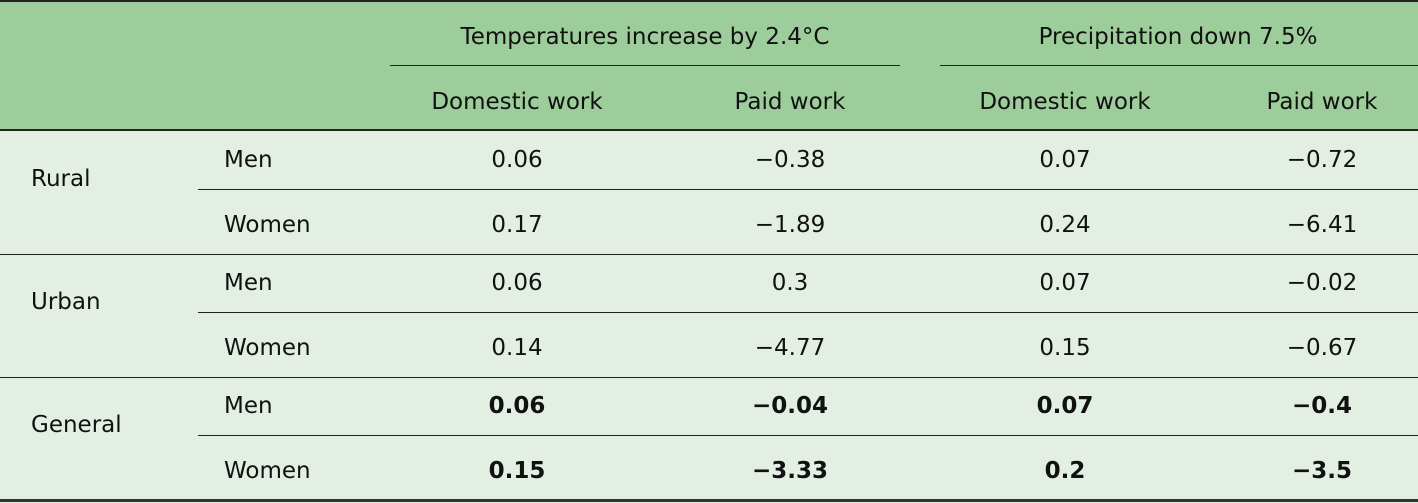 The width and height of the screenshot is (1418, 503). I want to click on table-cell: −0.38, so click(790, 160).